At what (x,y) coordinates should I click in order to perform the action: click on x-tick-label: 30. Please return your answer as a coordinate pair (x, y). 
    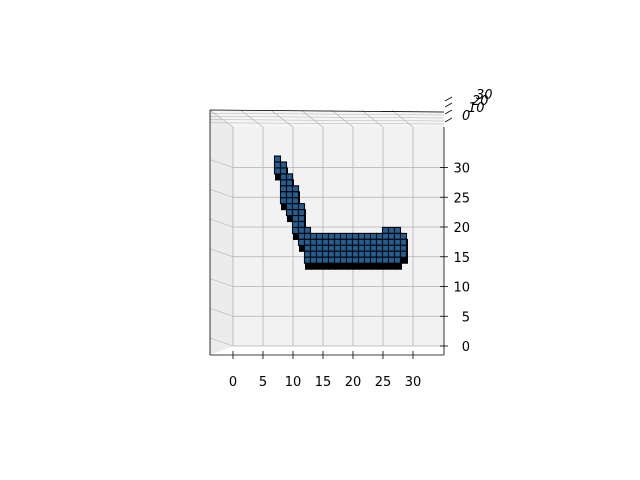
    Looking at the image, I should click on (413, 382).